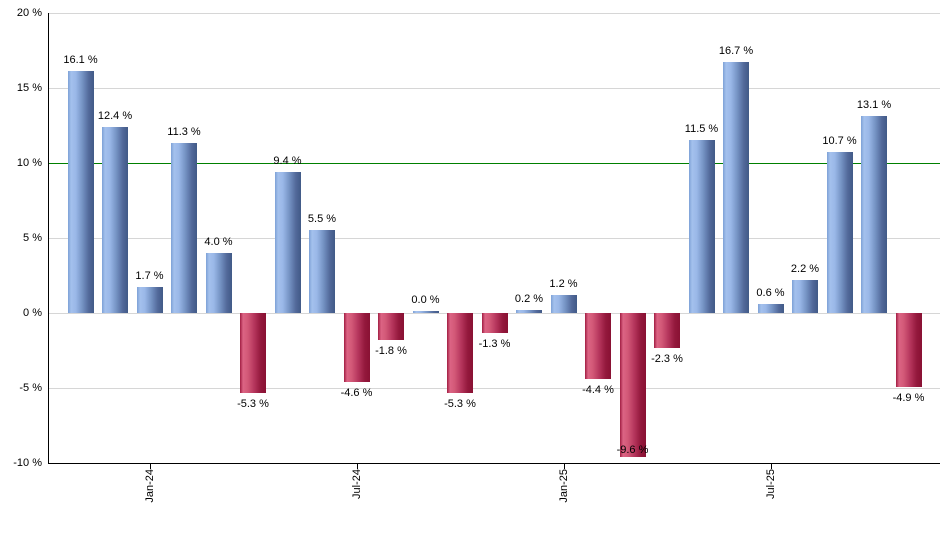 This screenshot has width=940, height=550. I want to click on y-tick-label: 20 %, so click(29, 13).